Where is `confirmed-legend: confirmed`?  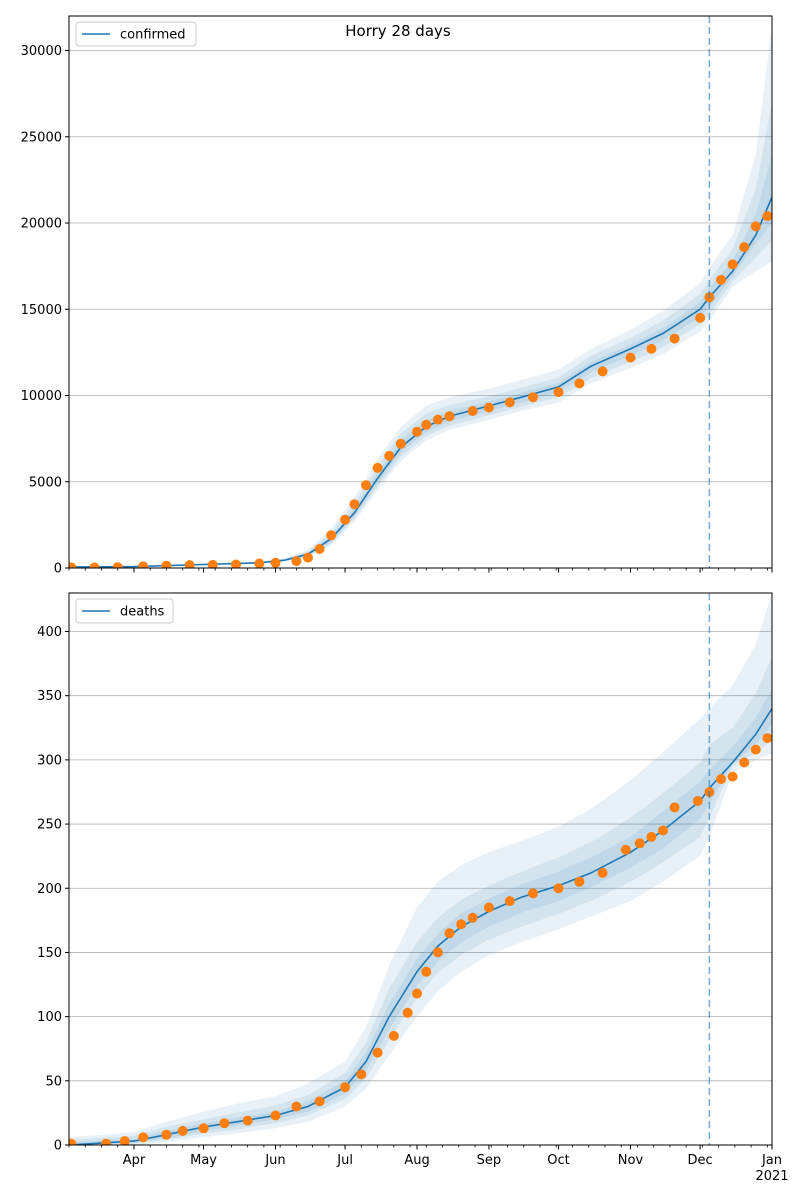
confirmed-legend: confirmed is located at coordinates (136, 34).